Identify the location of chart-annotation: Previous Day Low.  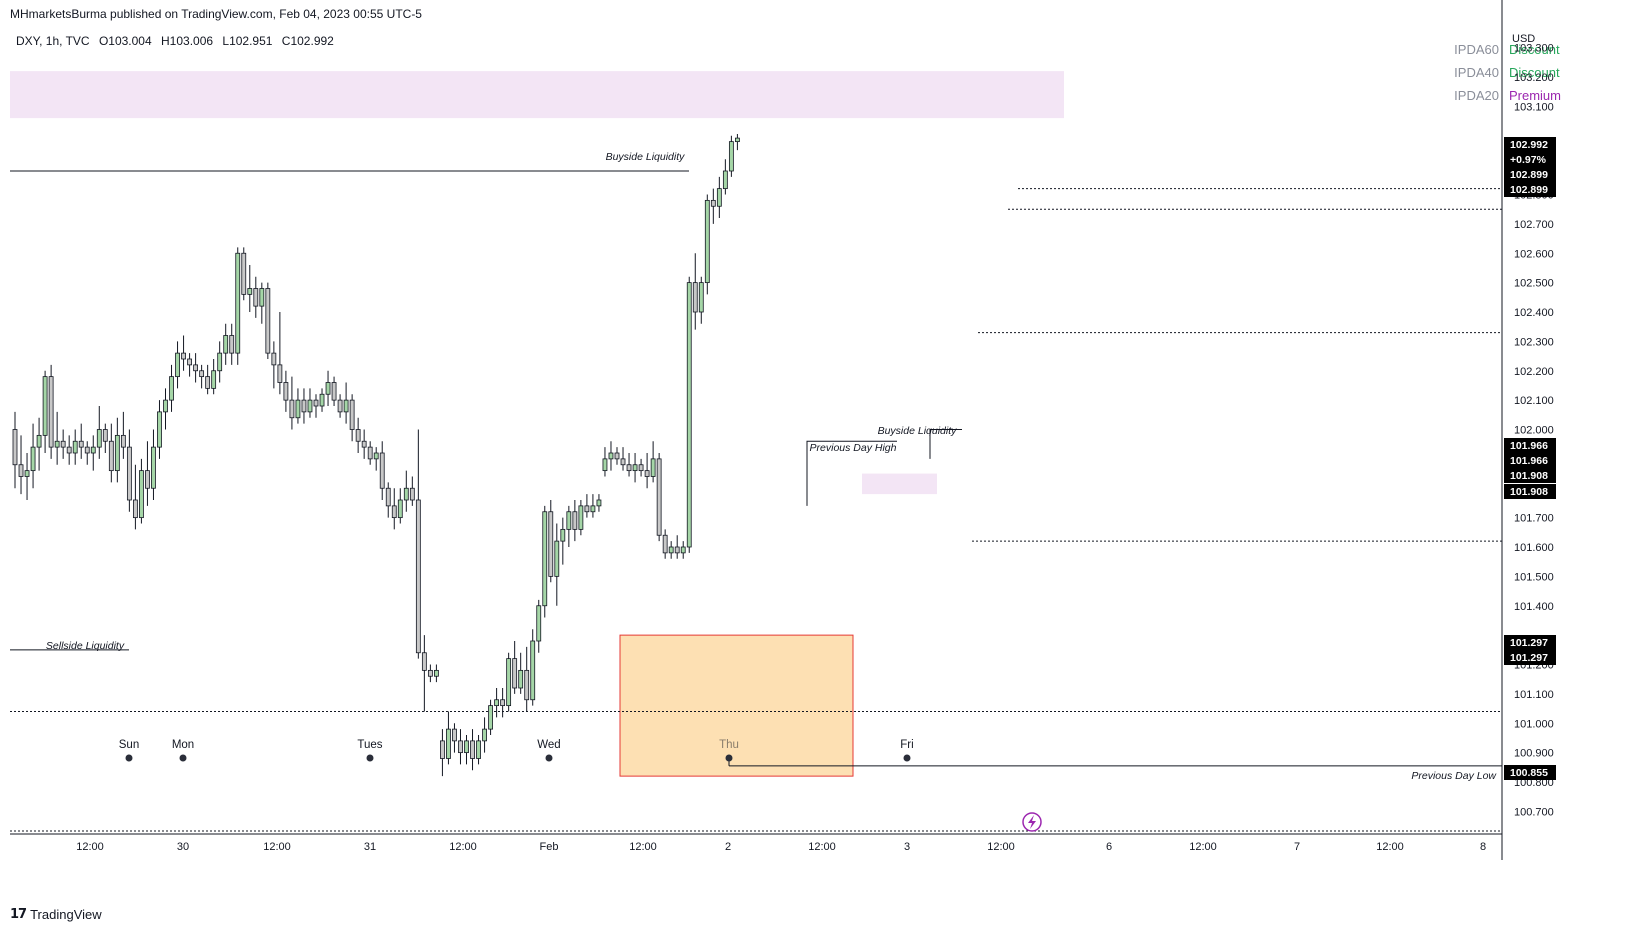
(1454, 776).